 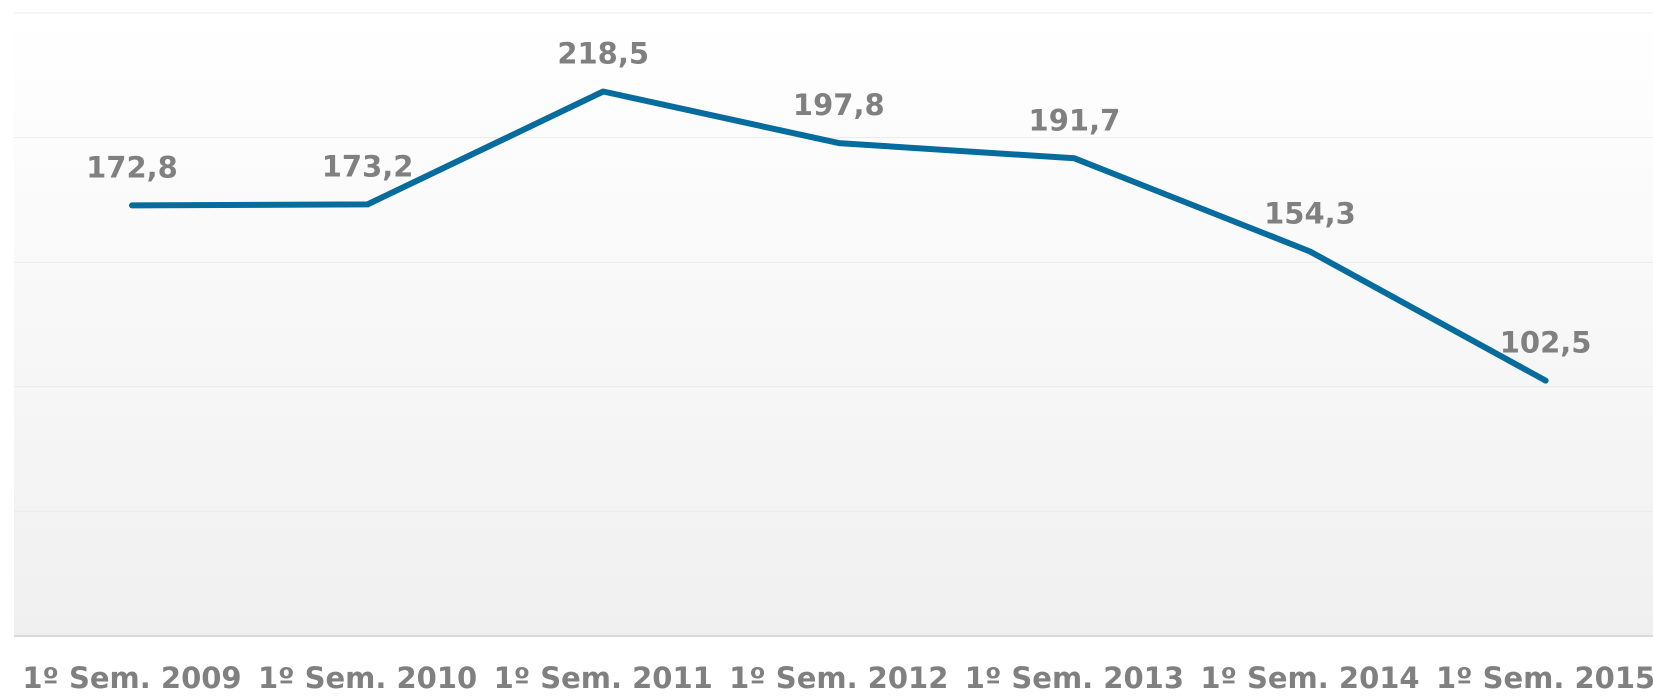 What do you see at coordinates (368, 166) in the screenshot?
I see `data-label: 173,2` at bounding box center [368, 166].